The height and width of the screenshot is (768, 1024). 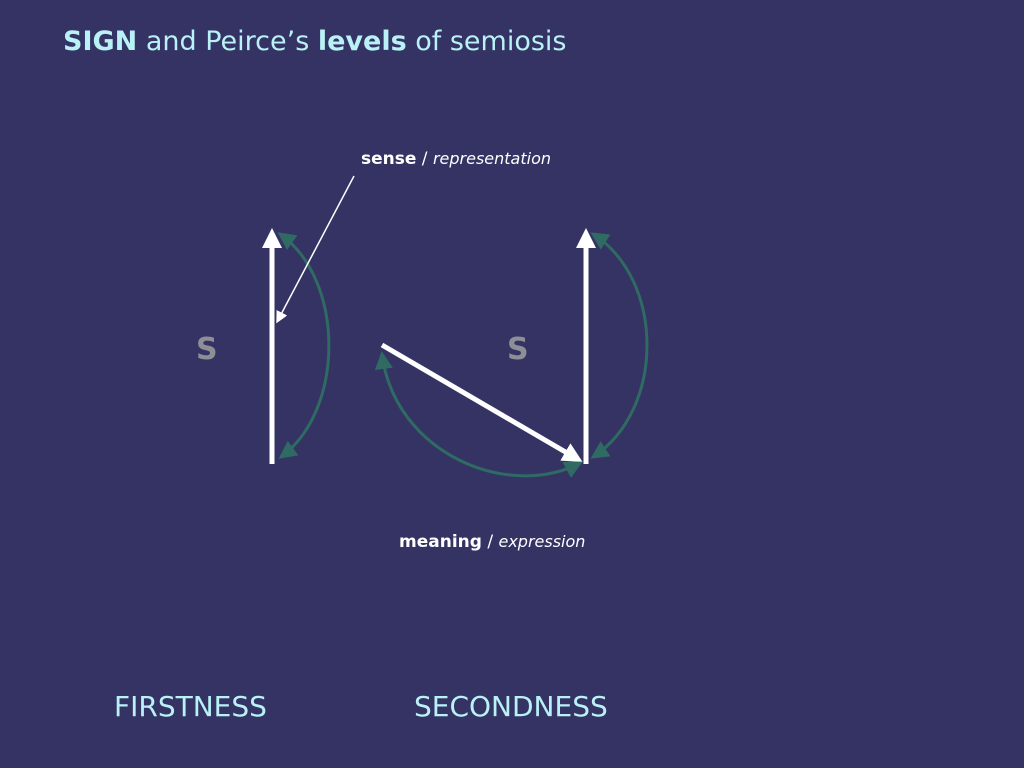 I want to click on sense-pointer, so click(x=315, y=249).